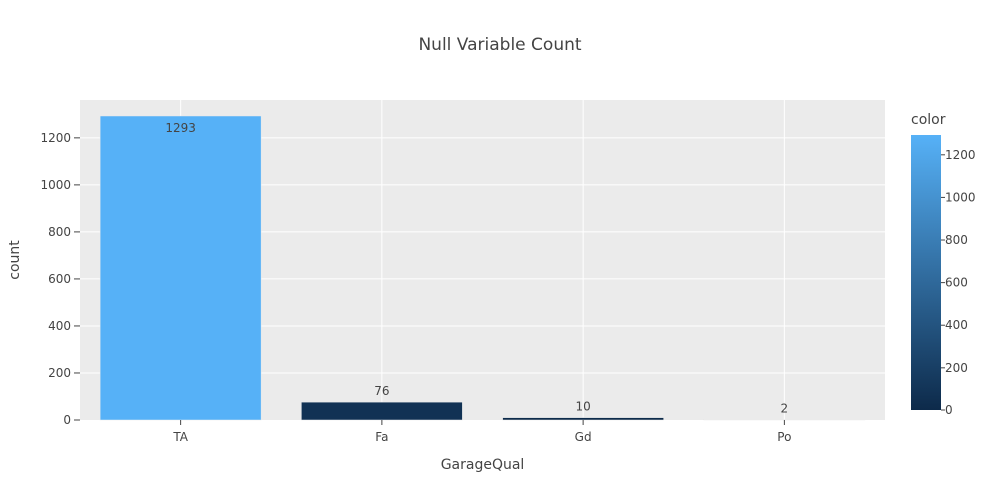 The image size is (1000, 500). Describe the element at coordinates (499, 45) in the screenshot. I see `chart-title: Null Variable Count` at that location.